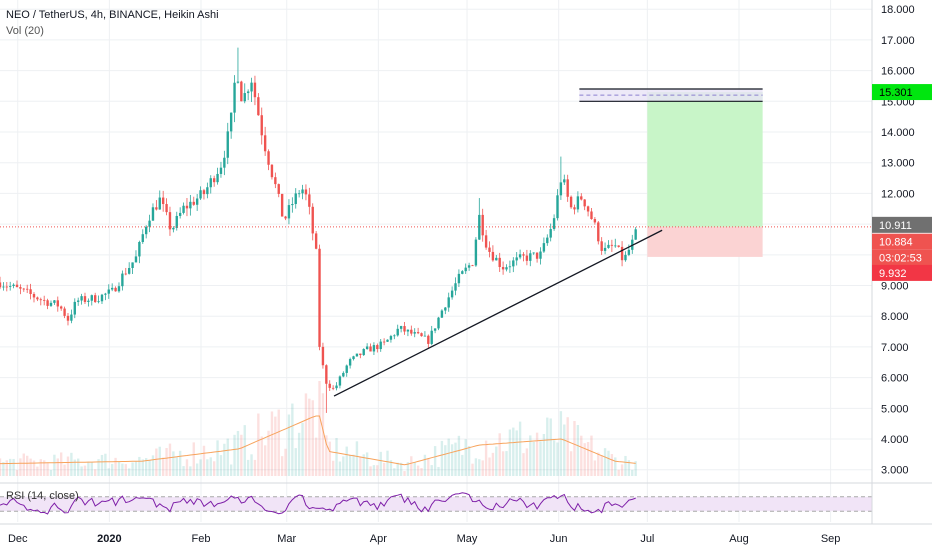 The height and width of the screenshot is (555, 932). I want to click on volume-ma-line, so click(318, 440).